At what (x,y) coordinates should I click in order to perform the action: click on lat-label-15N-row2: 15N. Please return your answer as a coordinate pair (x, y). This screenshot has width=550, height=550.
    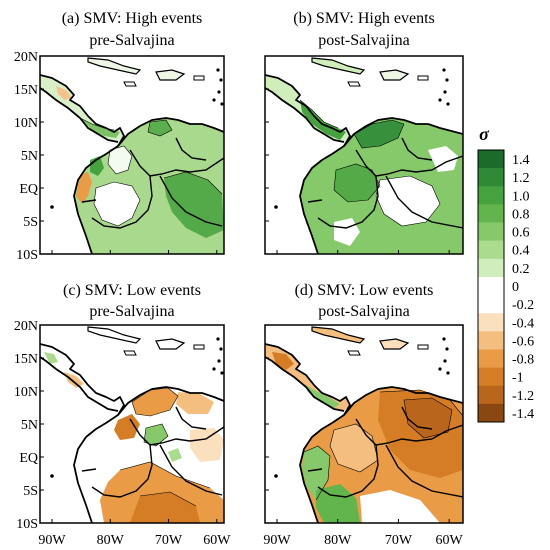
    Looking at the image, I should click on (26, 359).